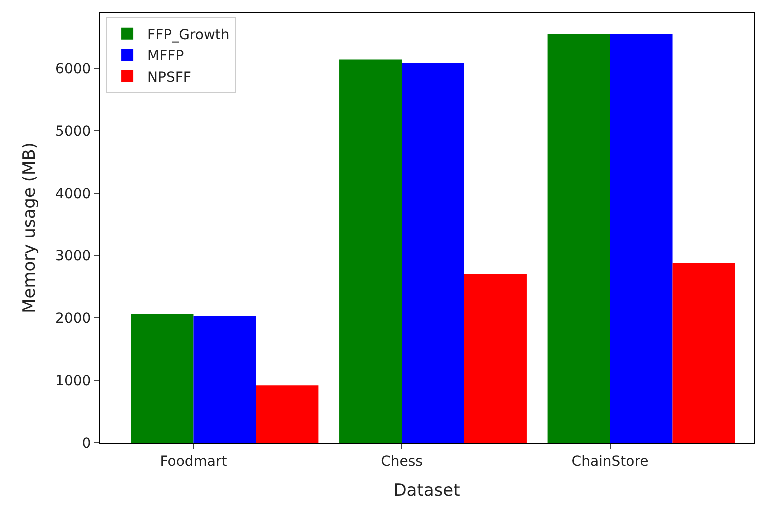  What do you see at coordinates (74, 194) in the screenshot?
I see `y-tick-label: 4000` at bounding box center [74, 194].